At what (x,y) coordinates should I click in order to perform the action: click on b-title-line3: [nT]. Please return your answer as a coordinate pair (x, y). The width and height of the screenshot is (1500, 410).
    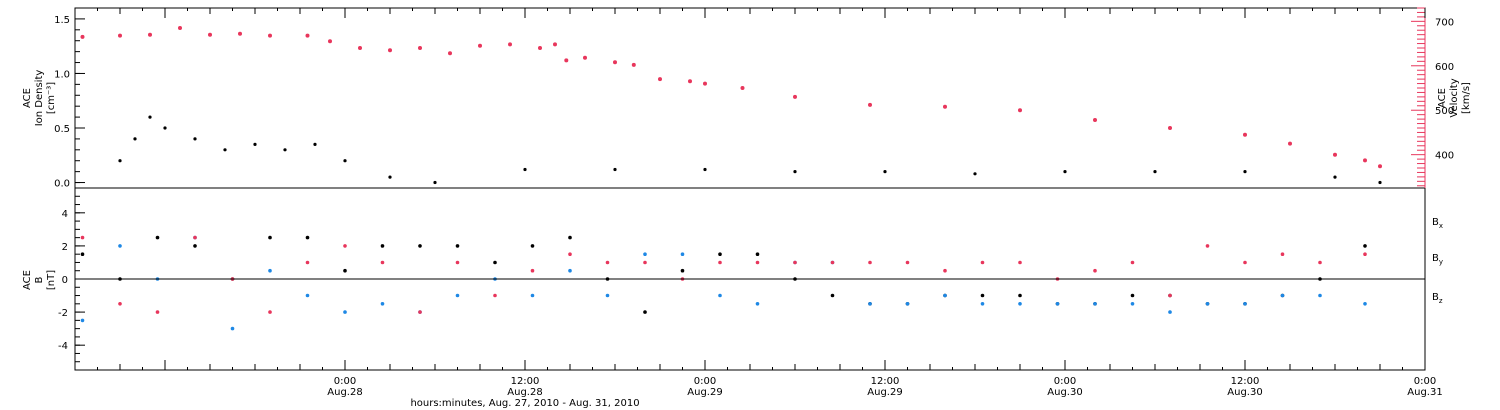
    Looking at the image, I should click on (51, 280).